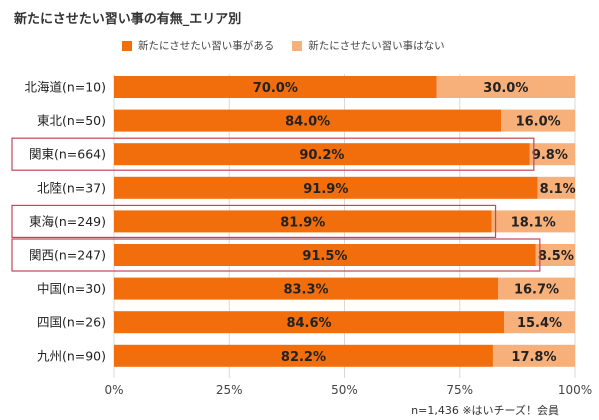 This screenshot has width=599, height=420. Describe the element at coordinates (128, 19) in the screenshot. I see `chart-title: 新たにさせたい習い事の有無_エリア別` at that location.